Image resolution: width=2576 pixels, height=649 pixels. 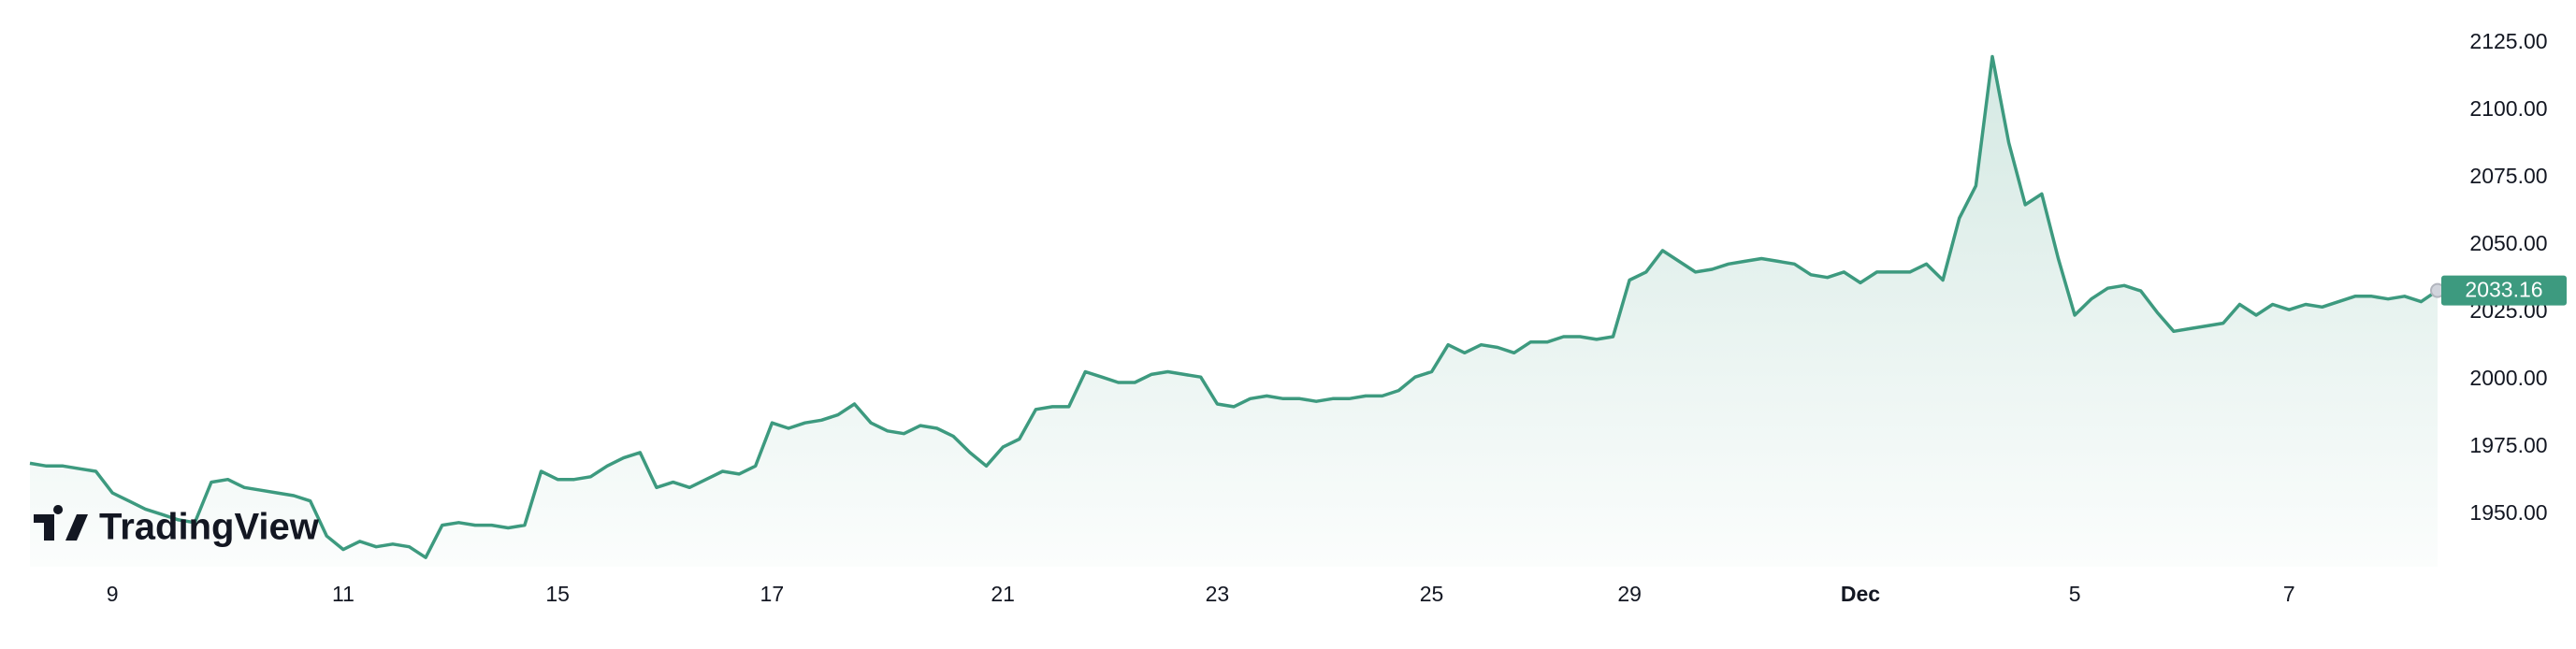 What do you see at coordinates (1629, 594) in the screenshot?
I see `x-tick-label: 29` at bounding box center [1629, 594].